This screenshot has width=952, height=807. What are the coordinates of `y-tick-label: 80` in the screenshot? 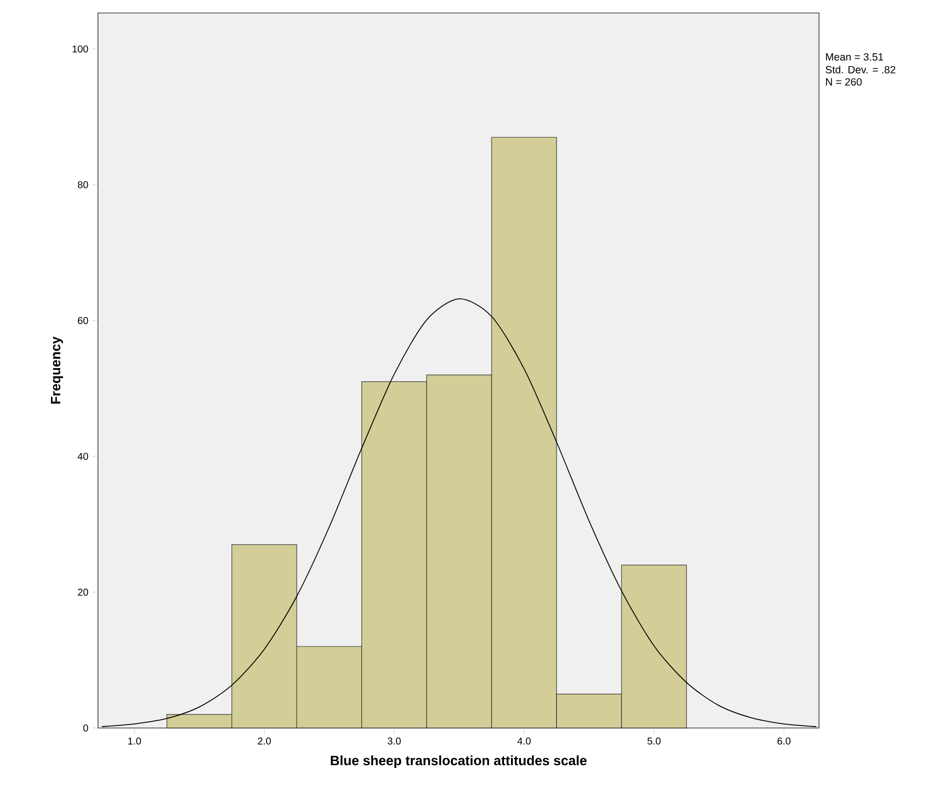 It's located at (83, 184).